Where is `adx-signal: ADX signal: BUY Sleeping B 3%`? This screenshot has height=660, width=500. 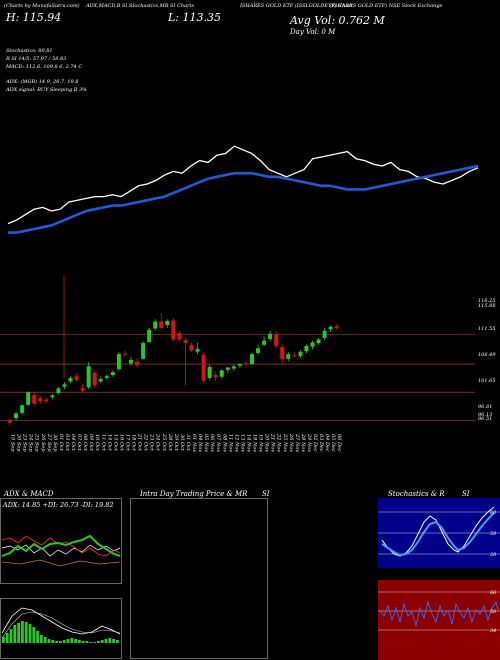
adx-signal: ADX signal: BUY Sleeping B 3% is located at coordinates (46, 90).